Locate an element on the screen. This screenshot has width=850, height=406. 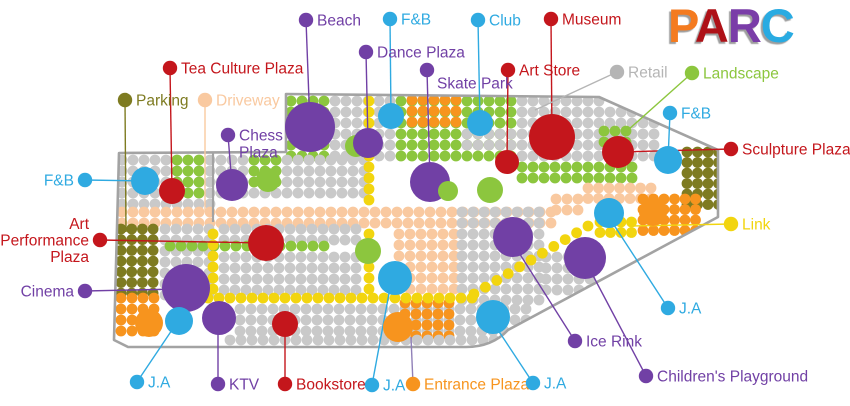
label-ice-rink: Ice Rink is located at coordinates (604, 342).